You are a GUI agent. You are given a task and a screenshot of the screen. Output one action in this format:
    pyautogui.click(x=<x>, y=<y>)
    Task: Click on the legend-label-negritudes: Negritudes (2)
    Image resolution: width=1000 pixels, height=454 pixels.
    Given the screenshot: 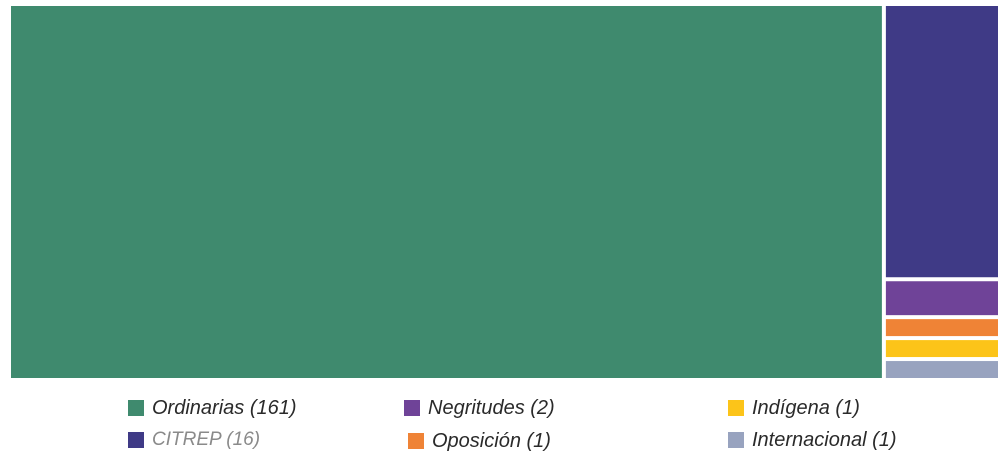 What is the action you would take?
    pyautogui.click(x=491, y=407)
    